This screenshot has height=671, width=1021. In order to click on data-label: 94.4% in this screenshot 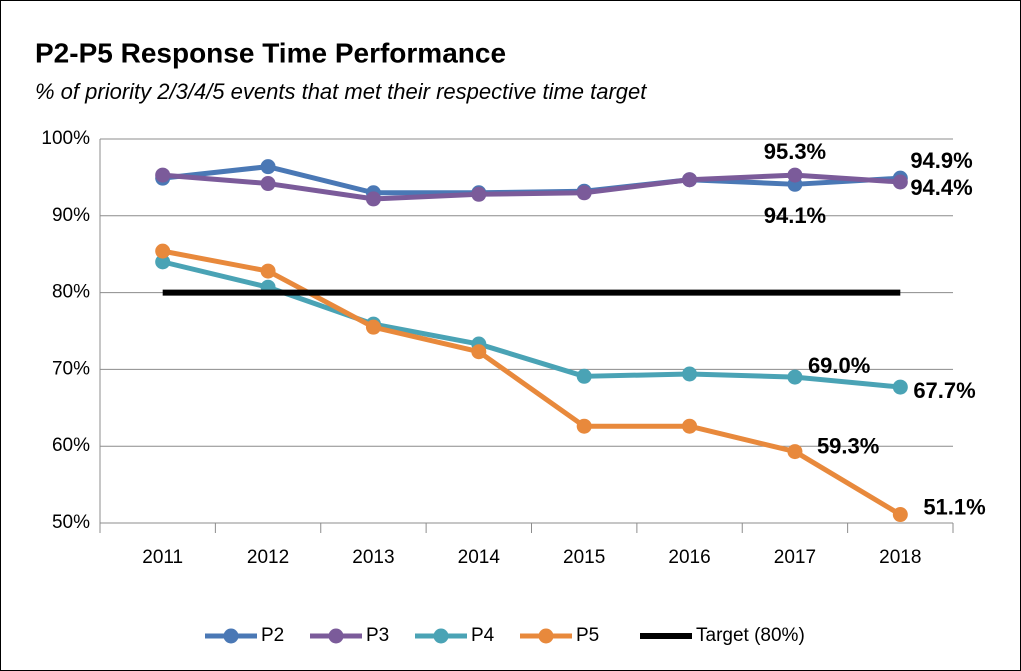, I will do `click(941, 187)`.